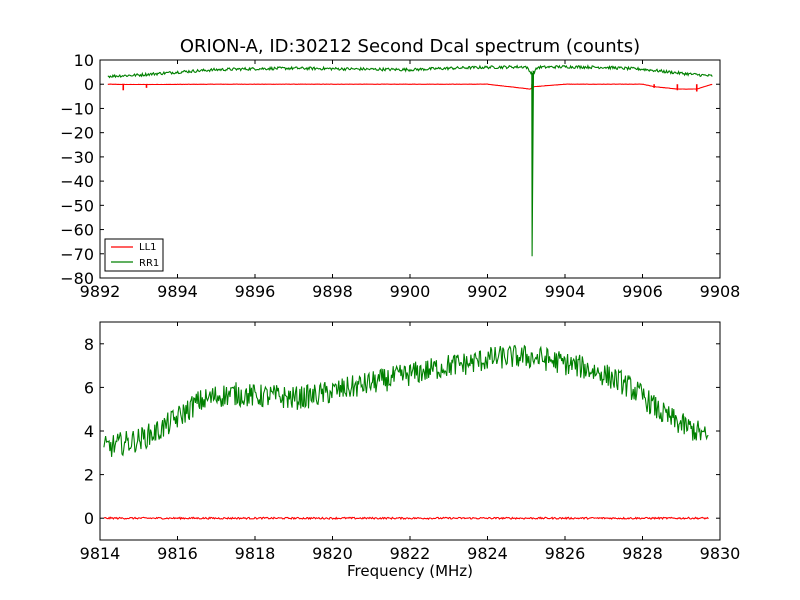  I want to click on top-ytick-label: −80, so click(77, 278).